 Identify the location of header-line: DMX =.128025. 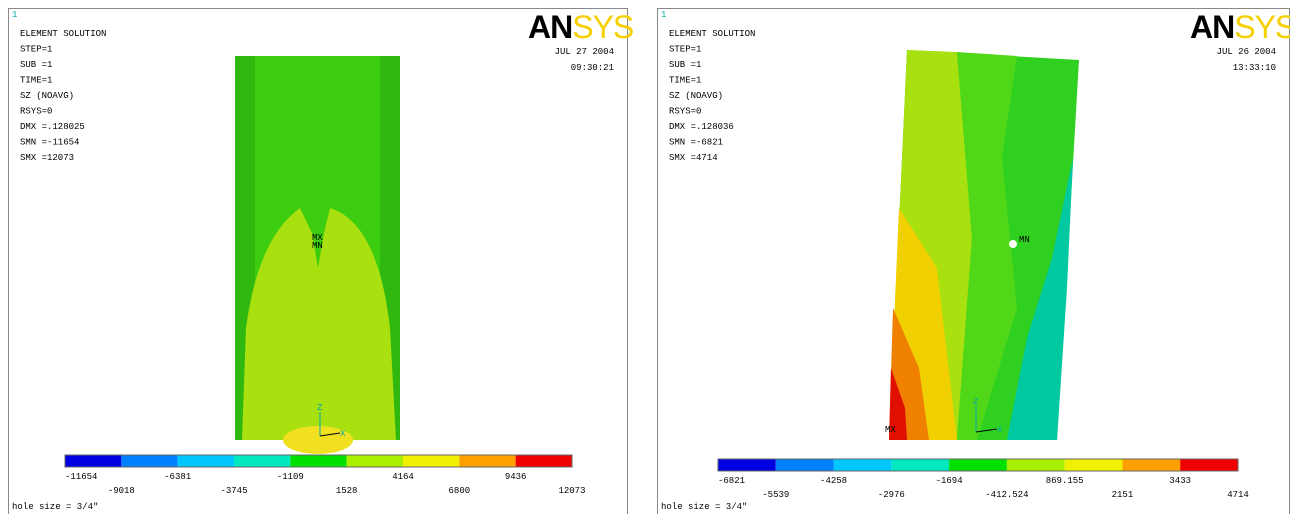
(52, 127).